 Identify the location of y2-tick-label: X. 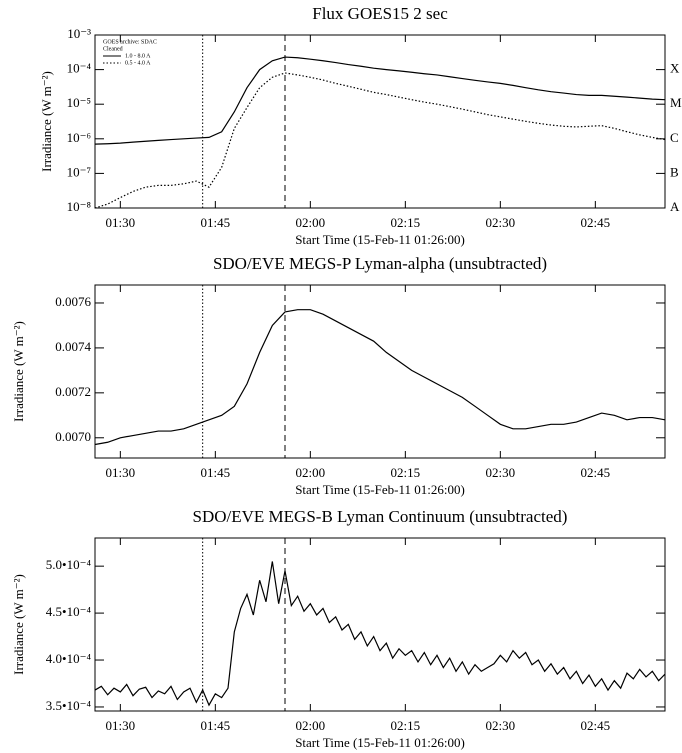
(675, 68).